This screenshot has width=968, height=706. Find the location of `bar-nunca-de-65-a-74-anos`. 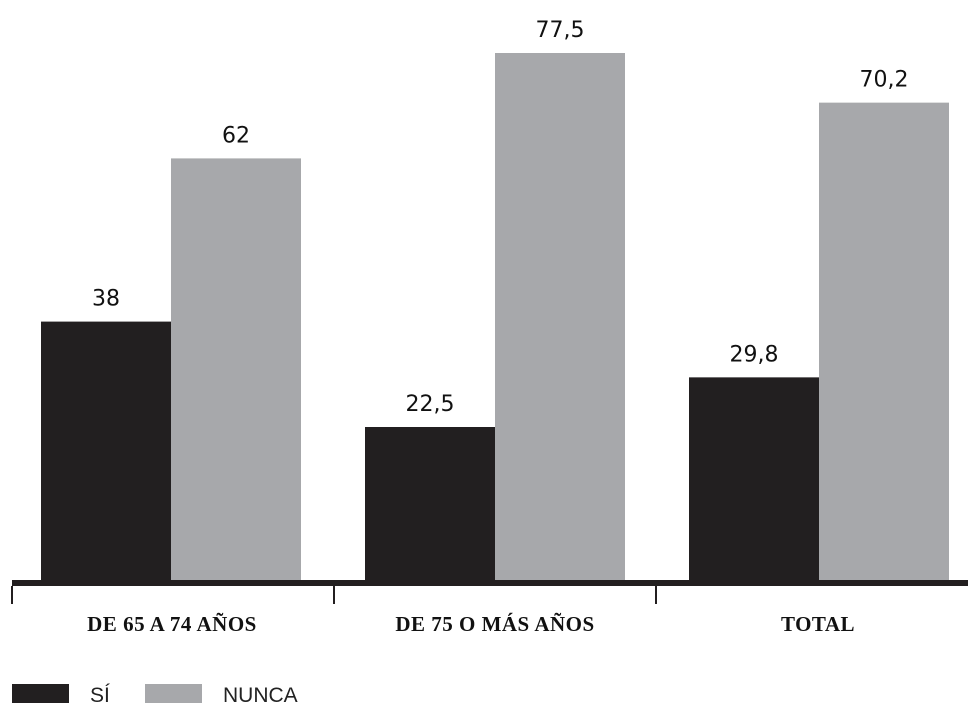

bar-nunca-de-65-a-74-anos is located at coordinates (236, 369).